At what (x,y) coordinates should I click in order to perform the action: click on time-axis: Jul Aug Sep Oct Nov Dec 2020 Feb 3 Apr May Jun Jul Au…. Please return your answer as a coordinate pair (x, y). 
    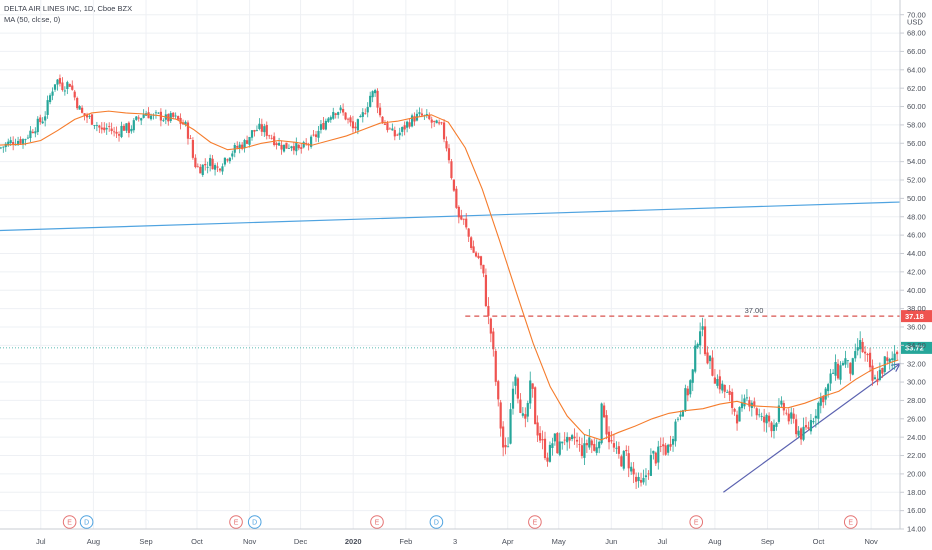
    Looking at the image, I should click on (450, 537).